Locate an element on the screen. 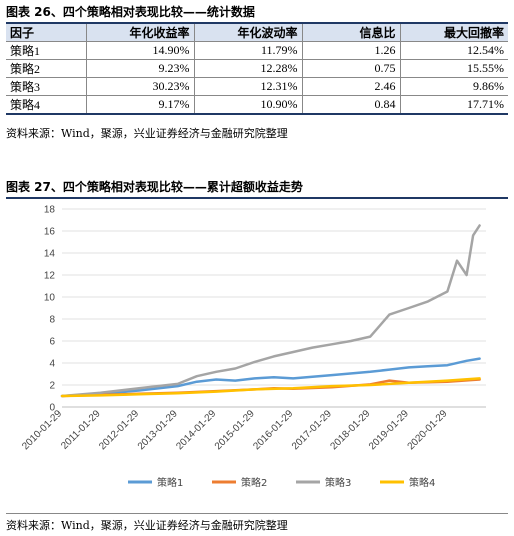 The height and width of the screenshot is (536, 514). table-row: 策略3 30.23% 12.31% 2.46 9.86% is located at coordinates (257, 86).